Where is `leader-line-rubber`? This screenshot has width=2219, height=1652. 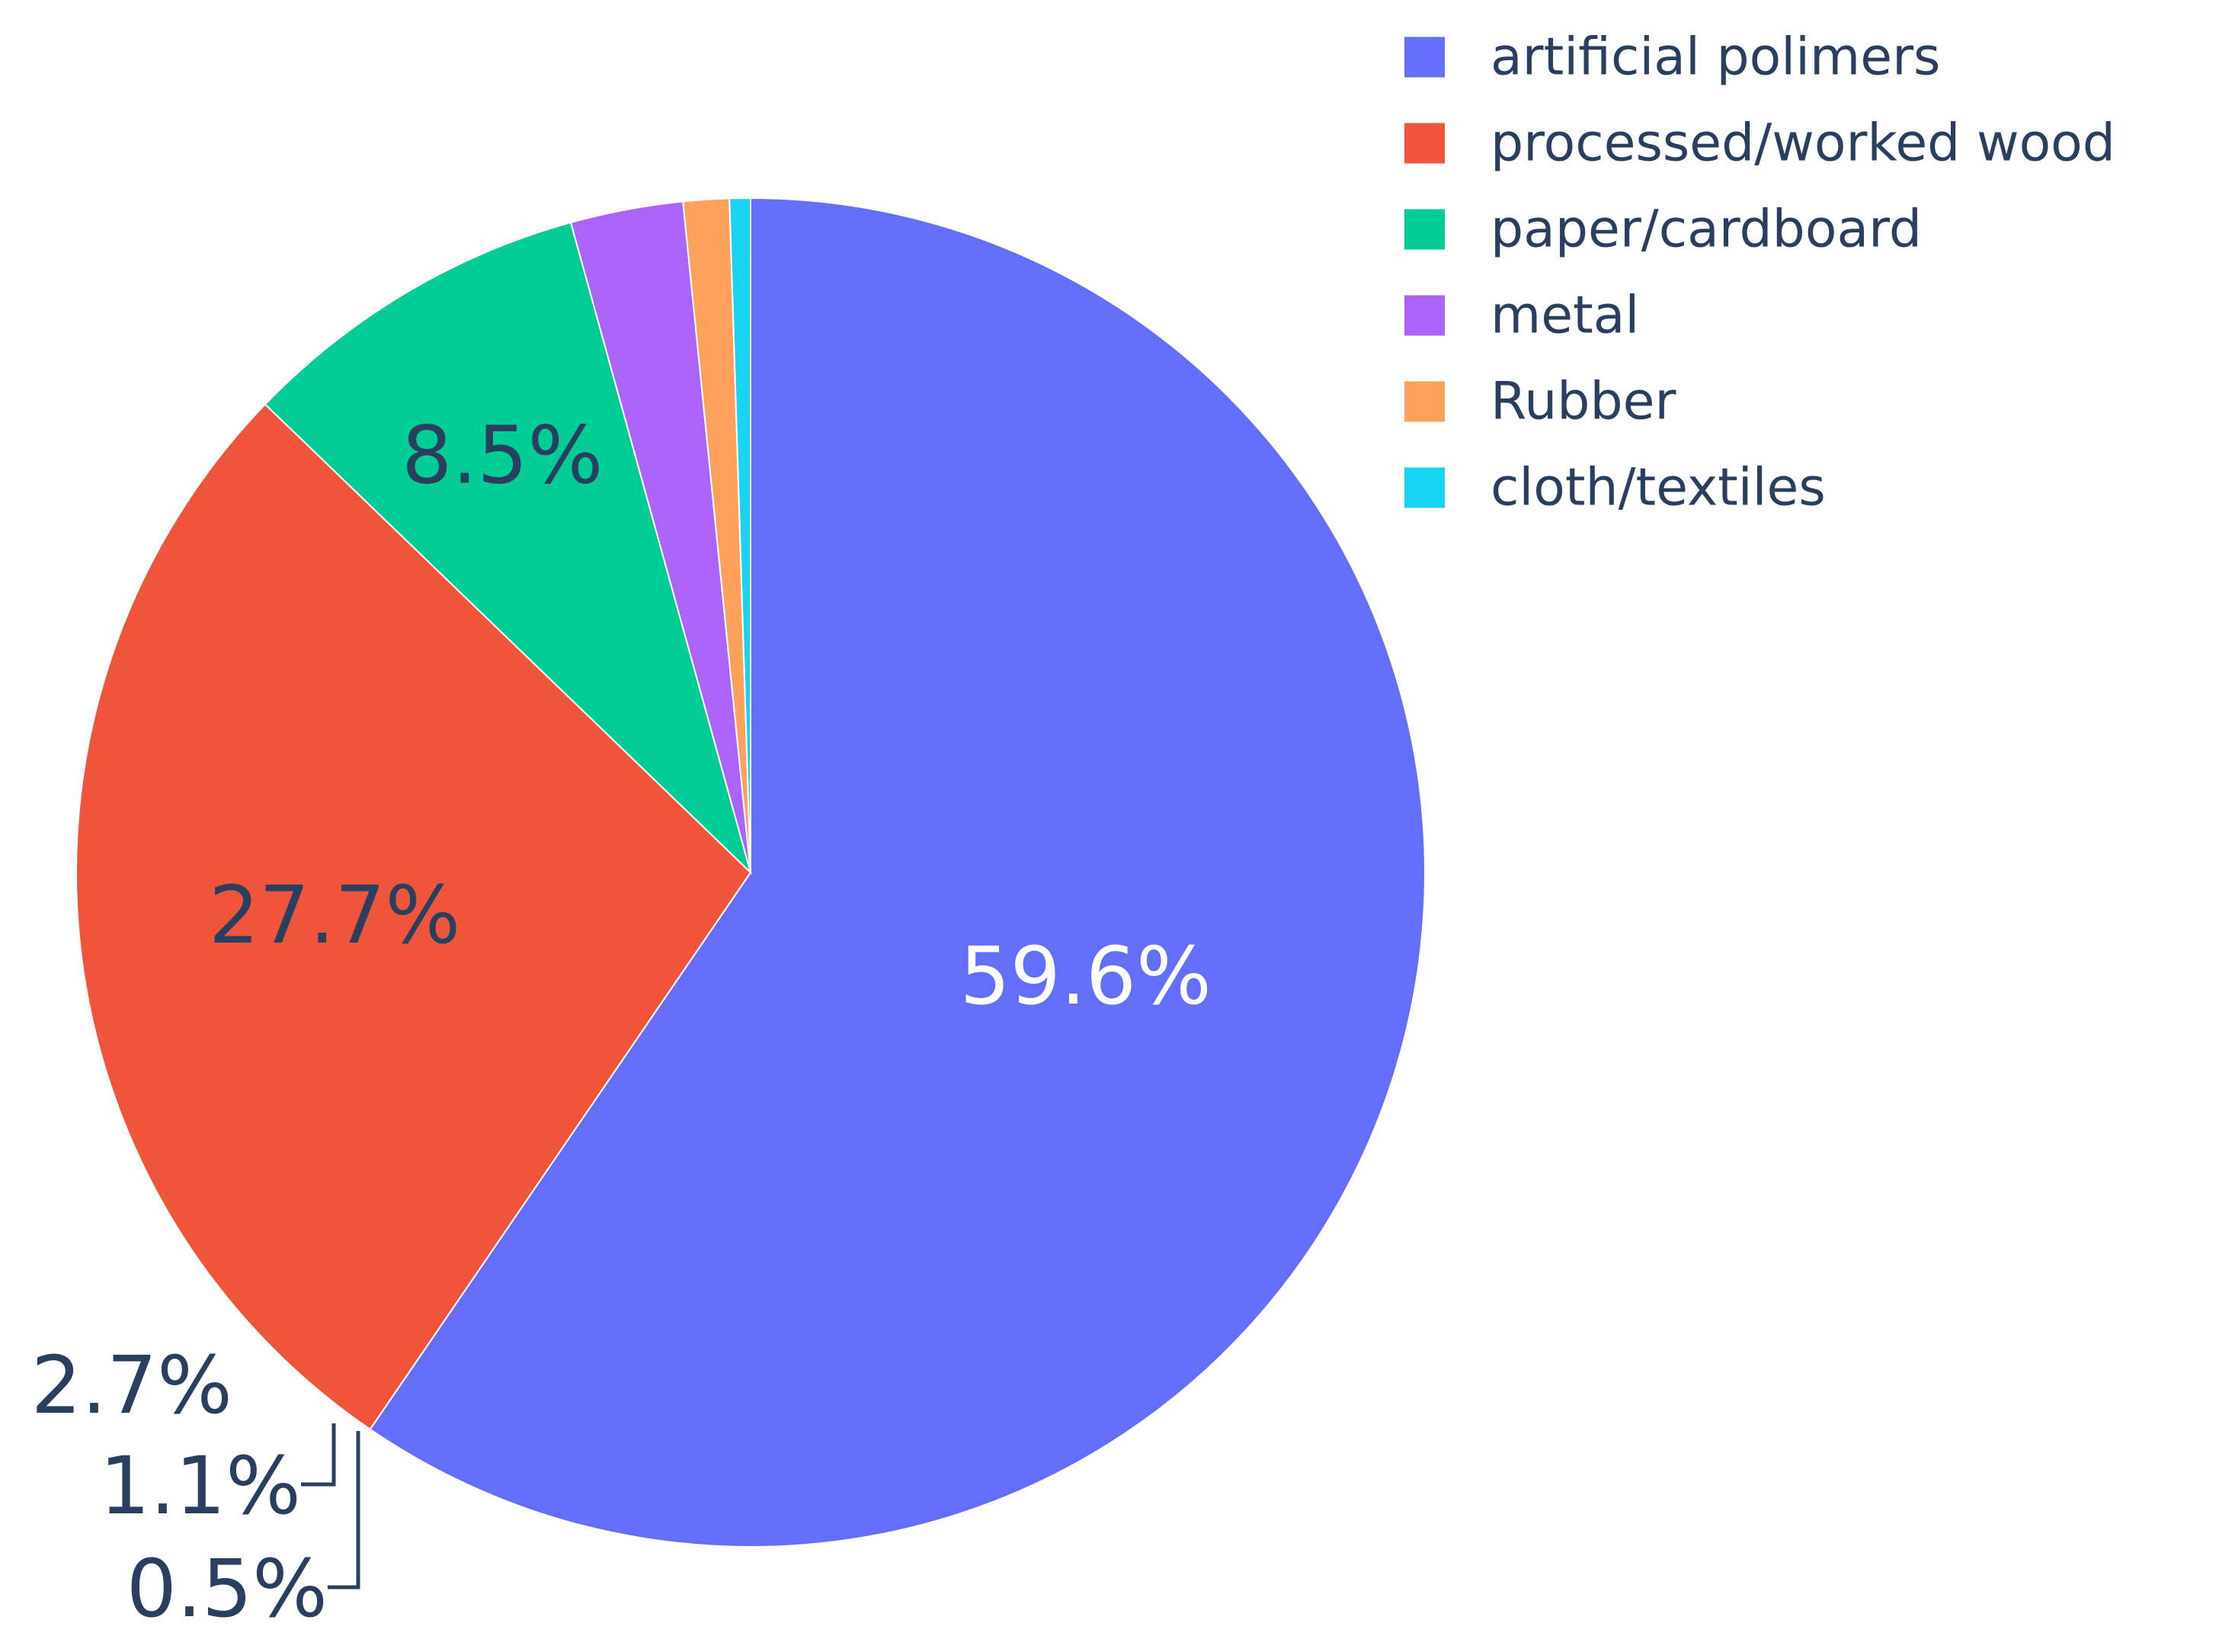
leader-line-rubber is located at coordinates (318, 1455).